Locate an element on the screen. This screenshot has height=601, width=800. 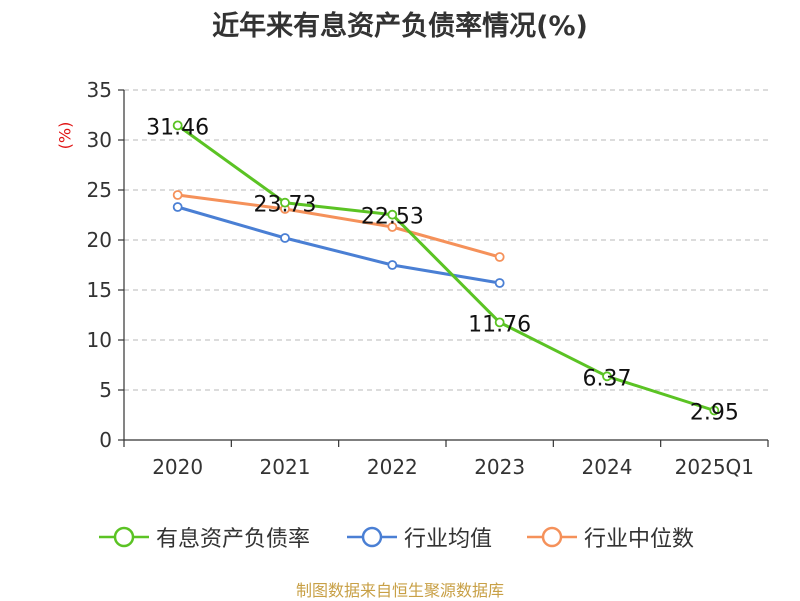
x-tick-label: 2022 is located at coordinates (392, 467).